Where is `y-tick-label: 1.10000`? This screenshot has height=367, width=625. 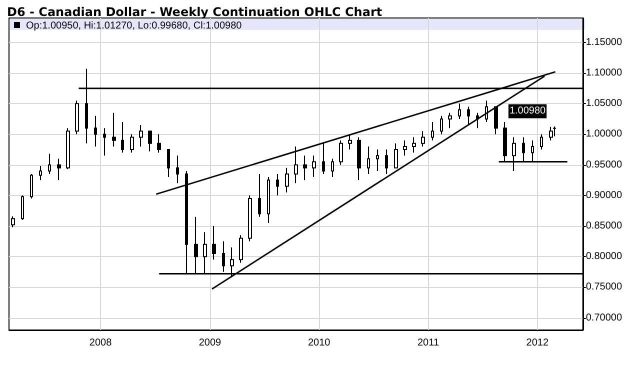
y-tick-label: 1.10000 is located at coordinates (604, 73).